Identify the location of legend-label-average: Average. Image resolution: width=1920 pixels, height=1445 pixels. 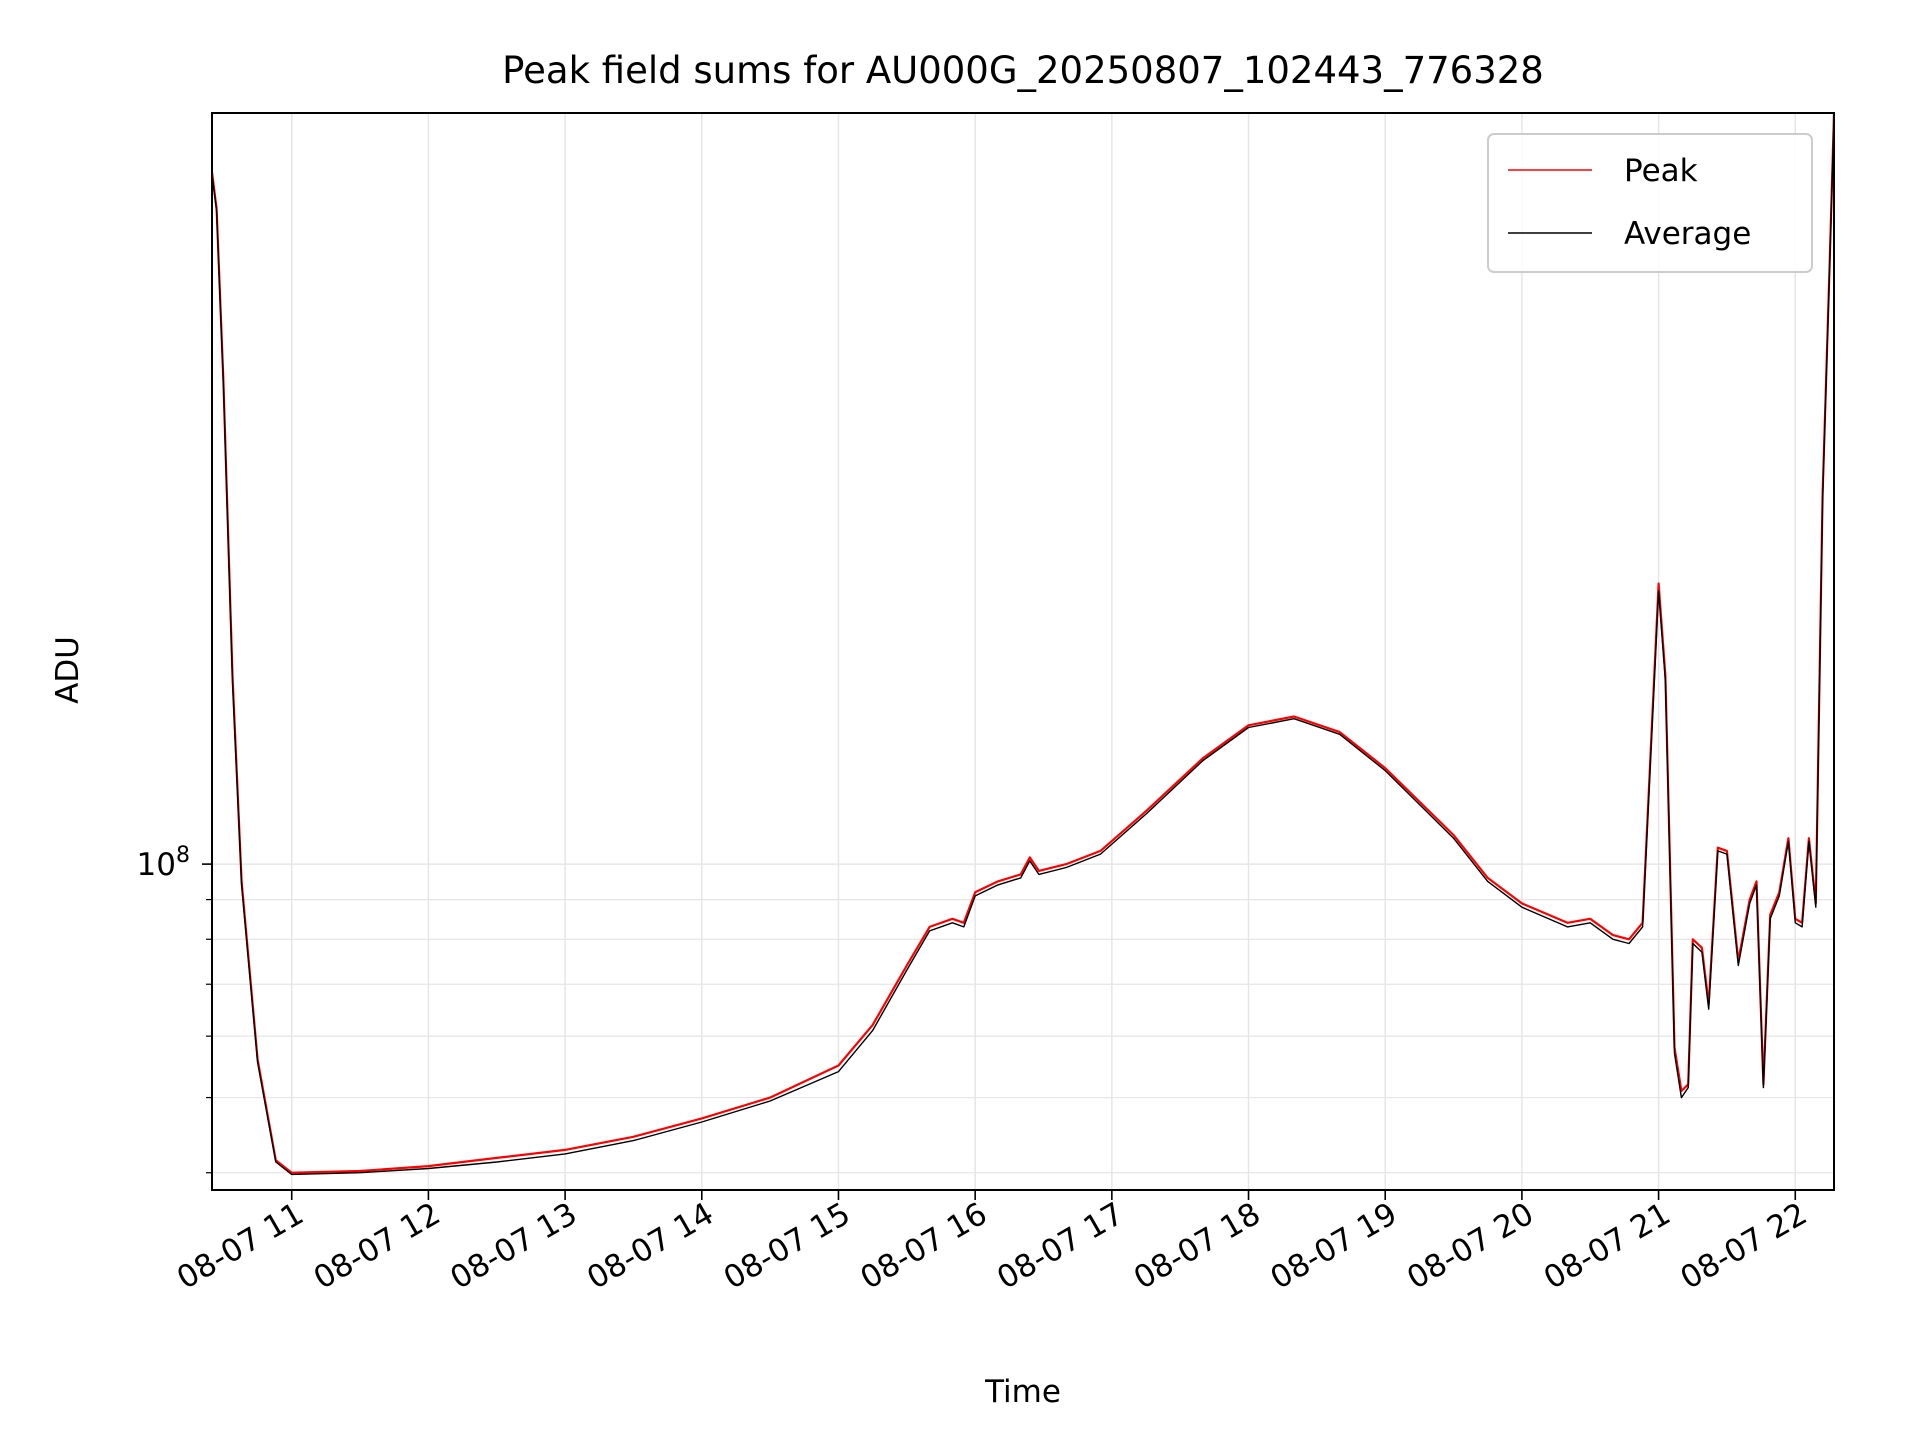
(1687, 234).